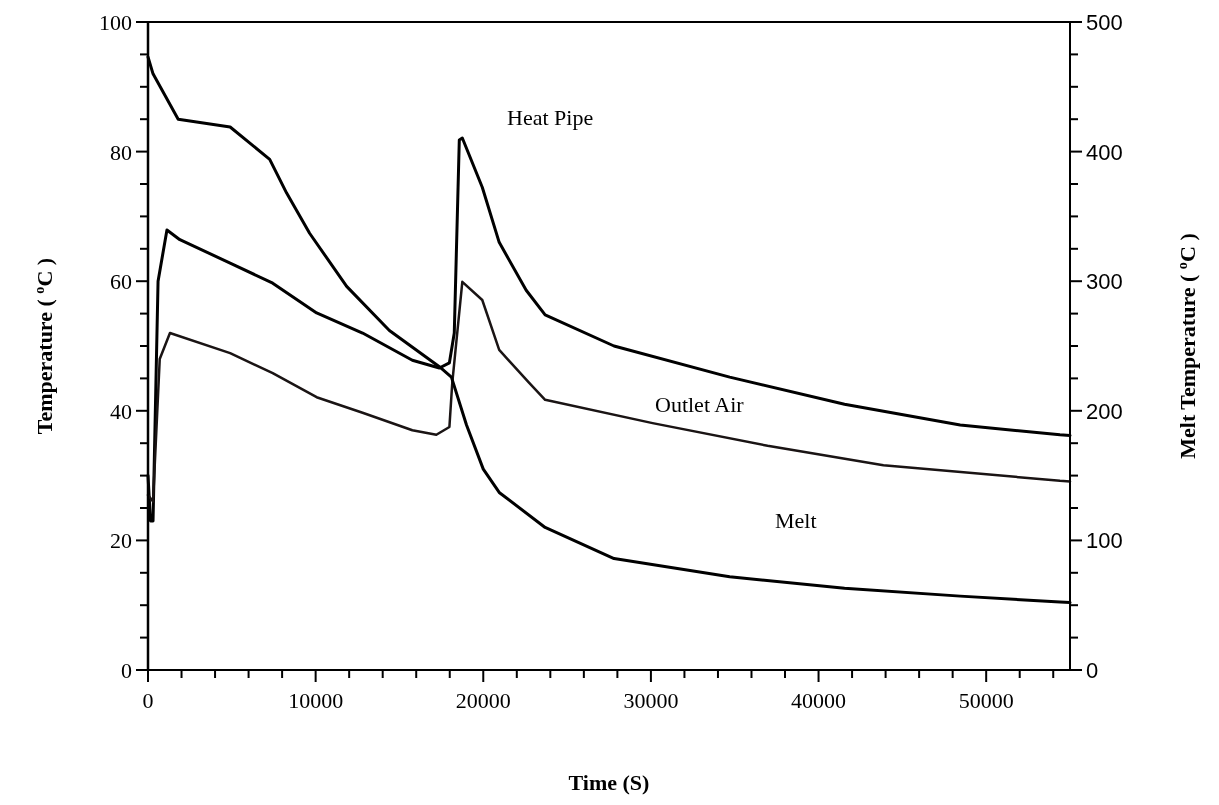  I want to click on x-axis-title: Time (S), so click(609, 782).